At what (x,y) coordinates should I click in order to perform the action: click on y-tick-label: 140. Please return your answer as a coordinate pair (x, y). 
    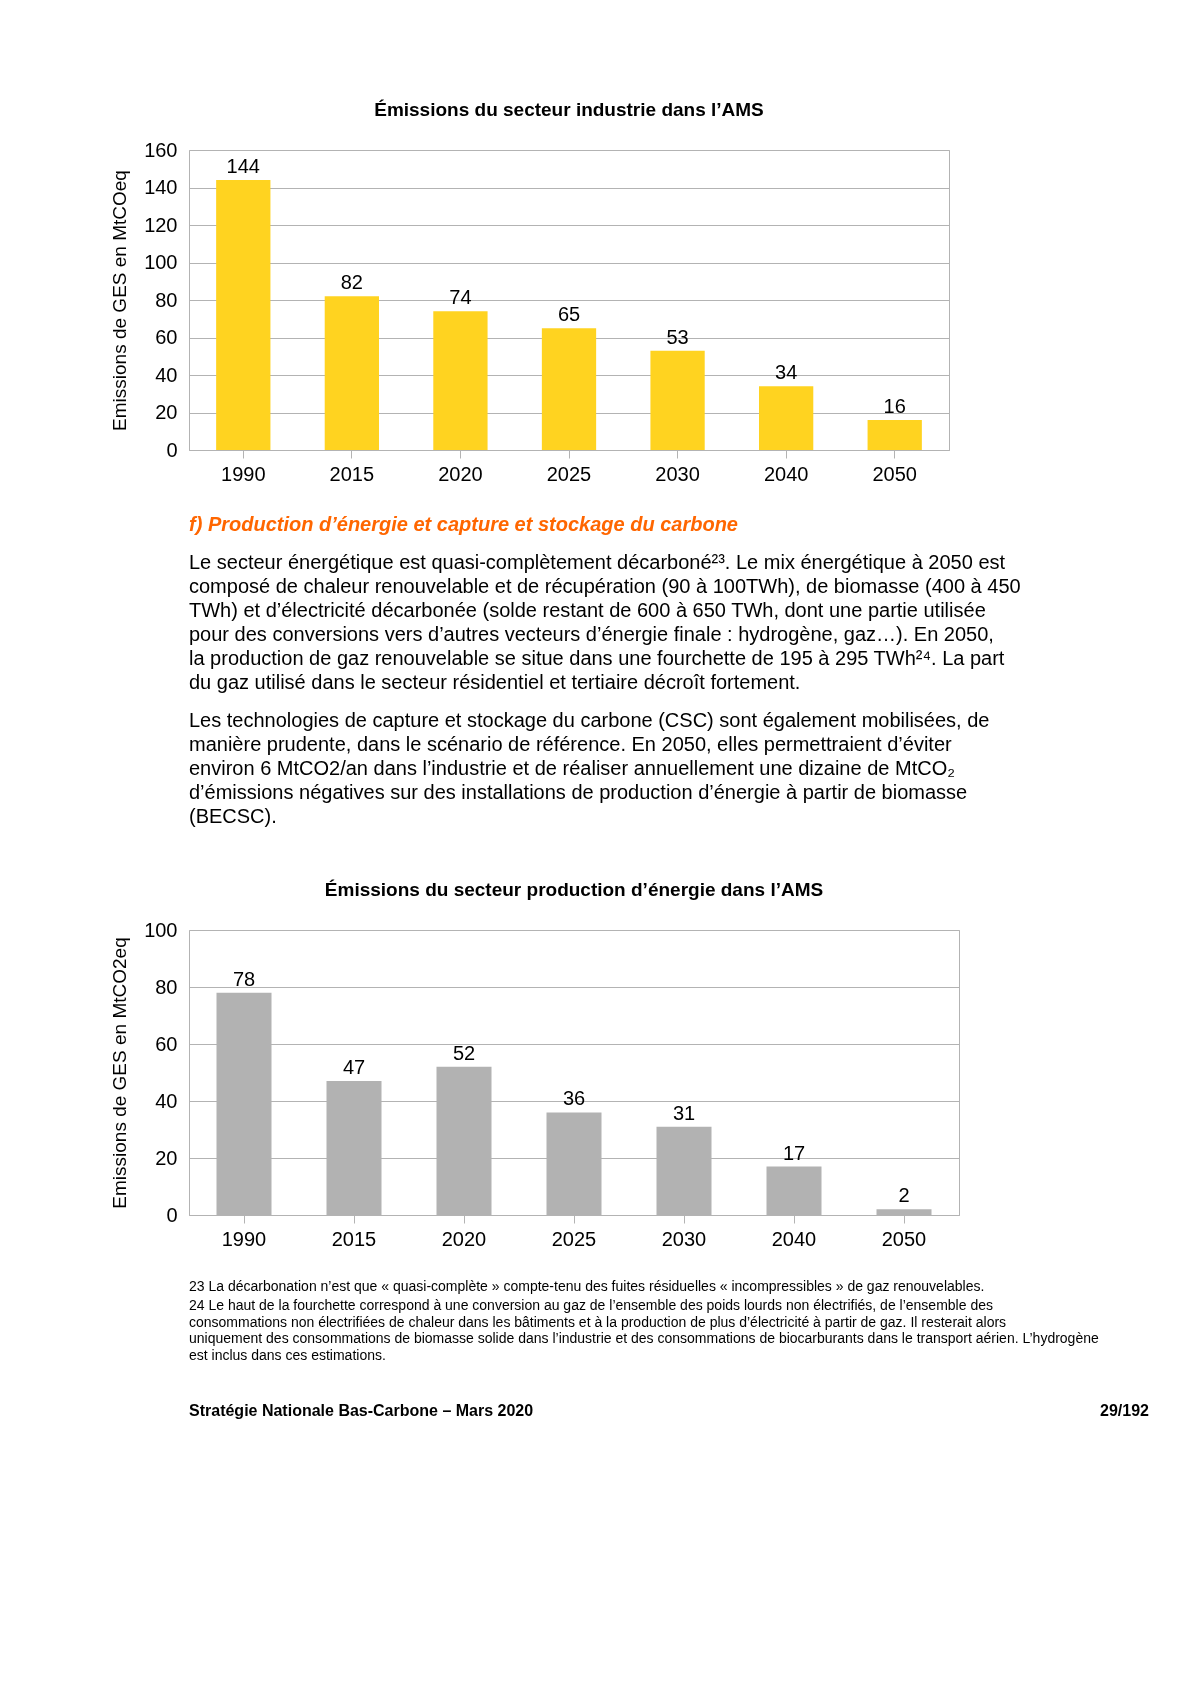
    Looking at the image, I should click on (161, 187).